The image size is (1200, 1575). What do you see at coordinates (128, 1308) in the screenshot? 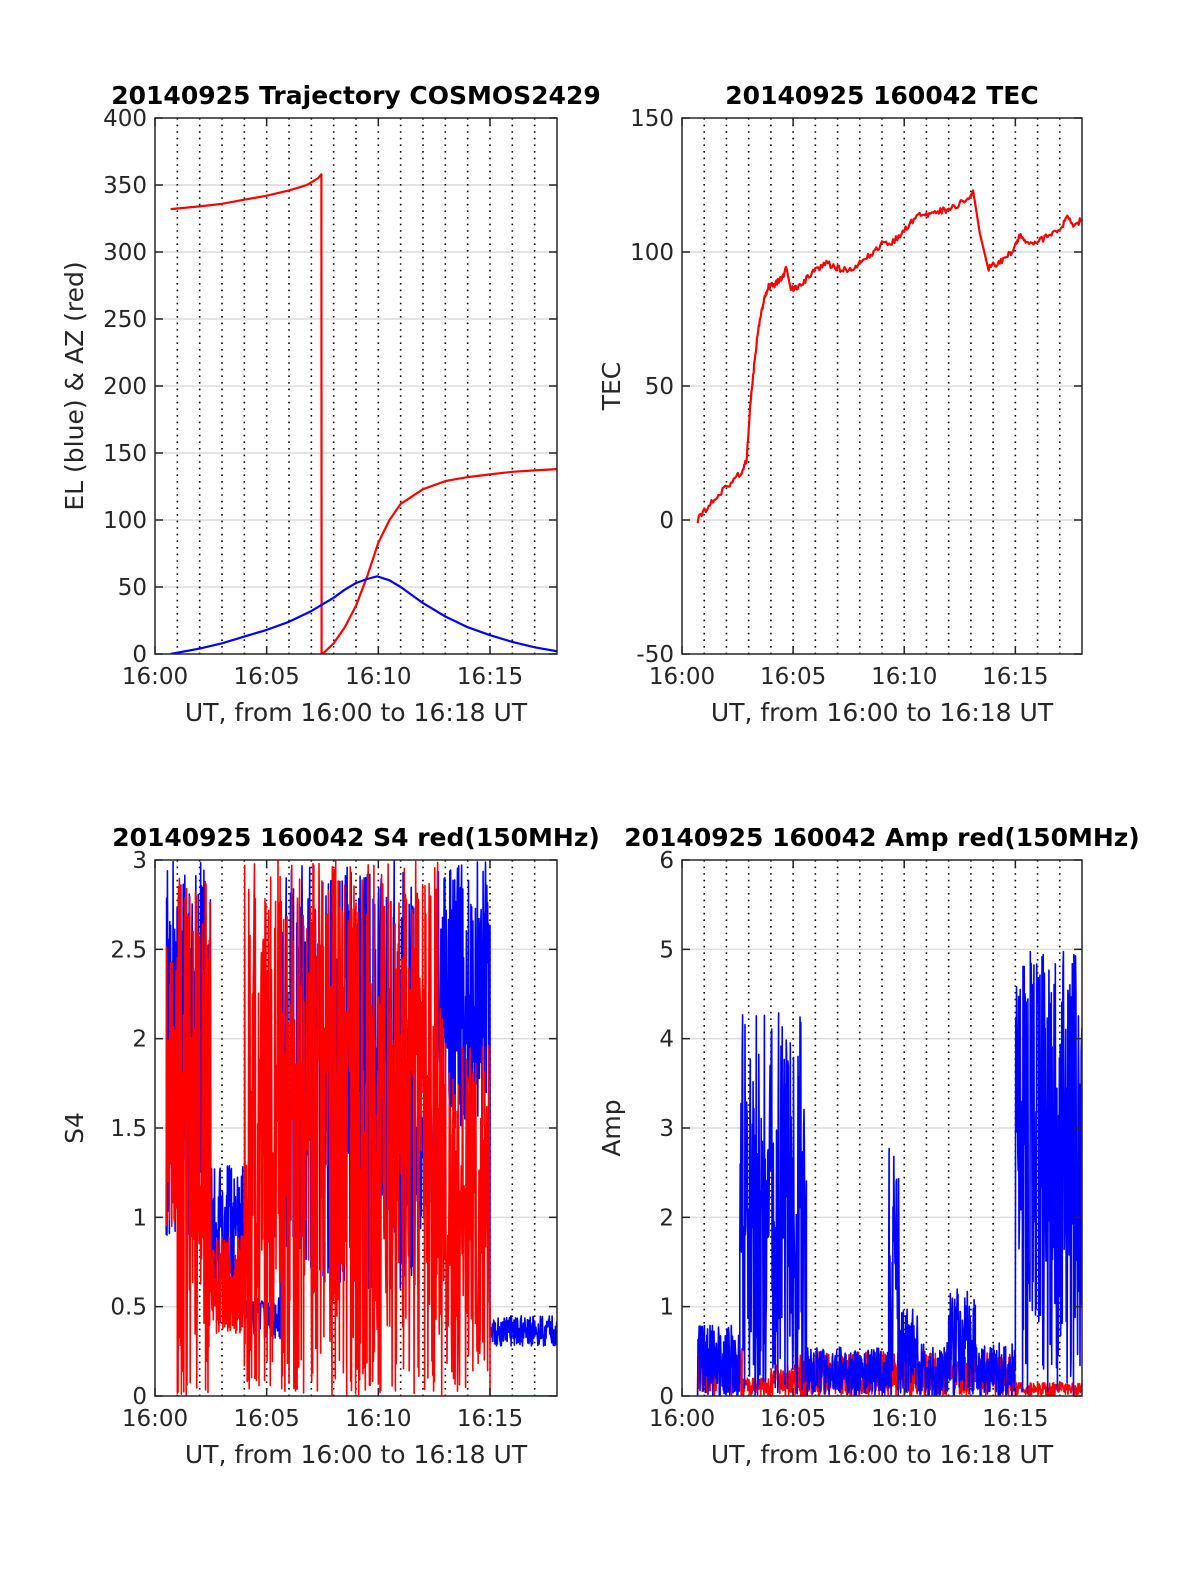
I see `y-tick-label: 0.5` at bounding box center [128, 1308].